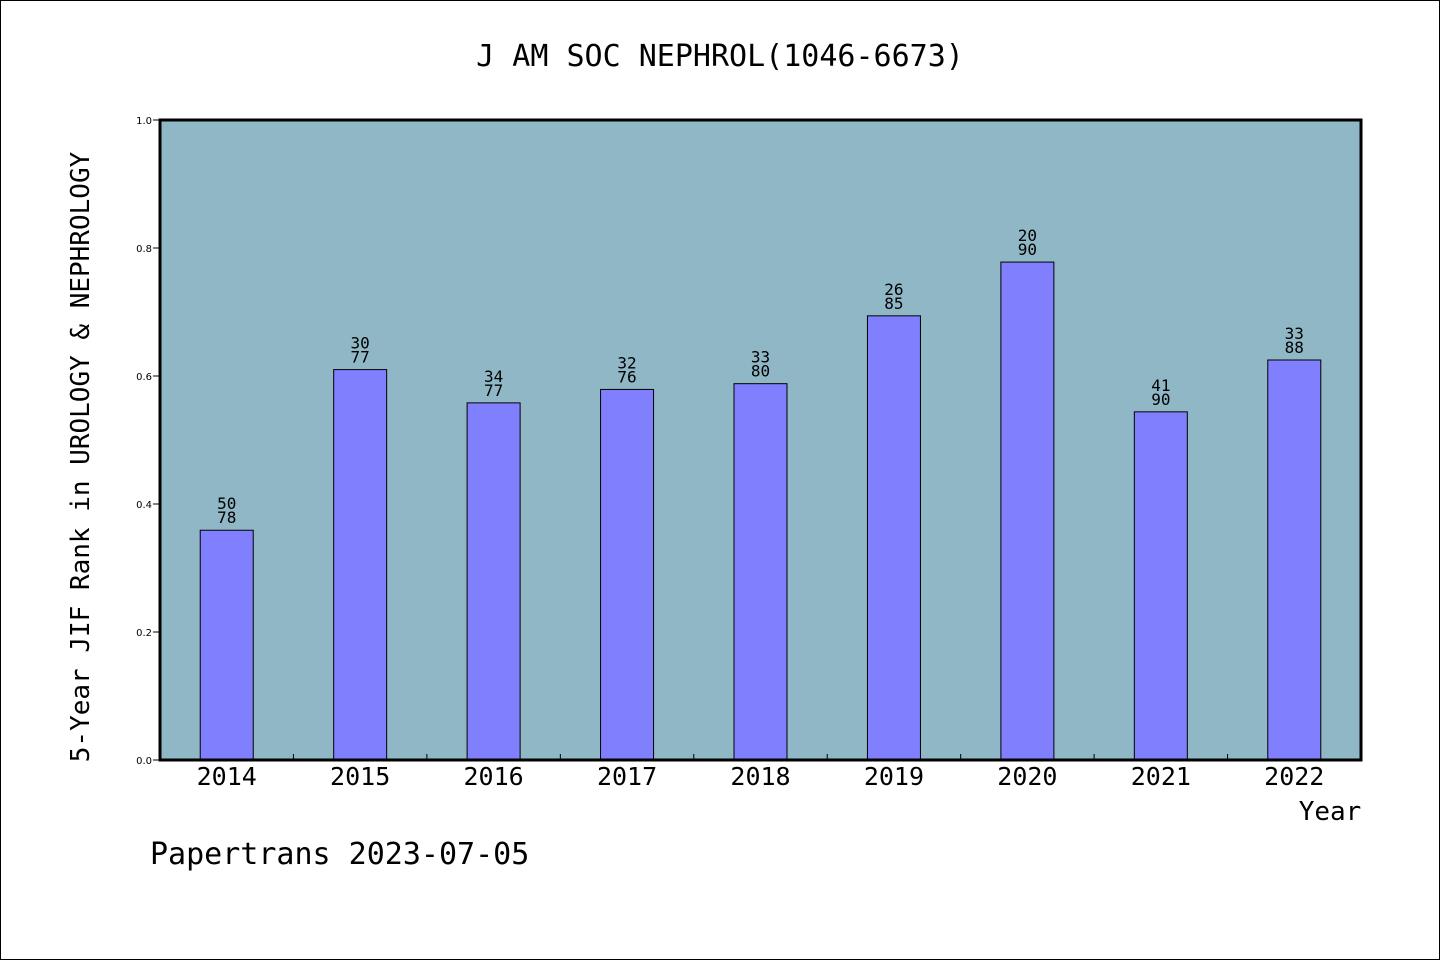  What do you see at coordinates (760, 371) in the screenshot?
I see `data-label-total: 80` at bounding box center [760, 371].